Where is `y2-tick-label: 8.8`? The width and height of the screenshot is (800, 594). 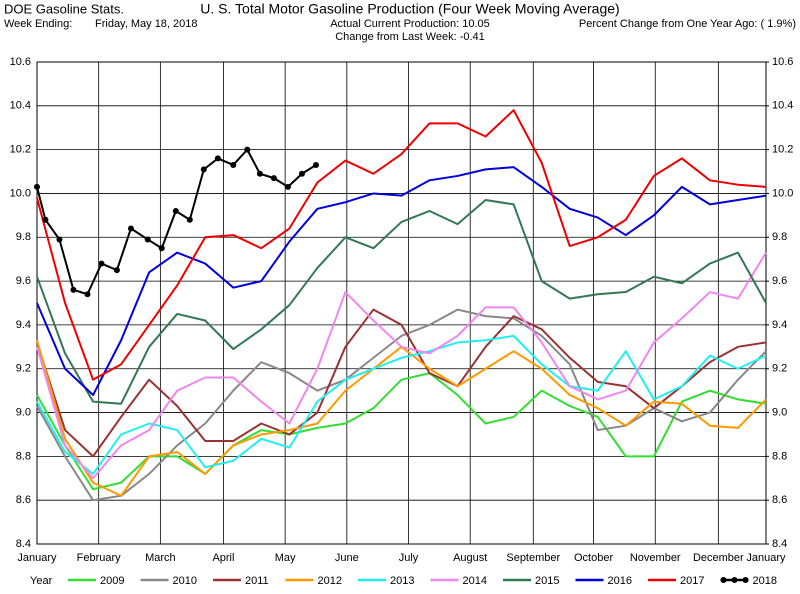
y2-tick-label: 8.8 is located at coordinates (779, 456).